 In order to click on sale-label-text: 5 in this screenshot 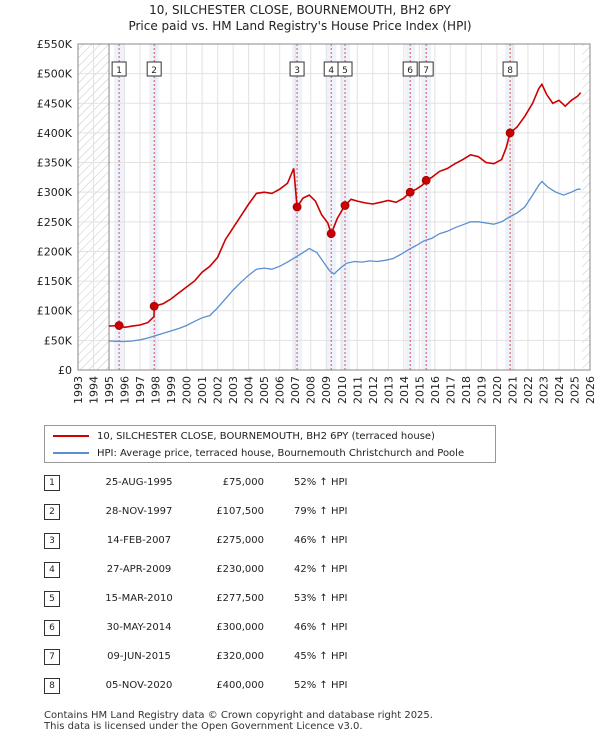, I will do `click(345, 71)`.